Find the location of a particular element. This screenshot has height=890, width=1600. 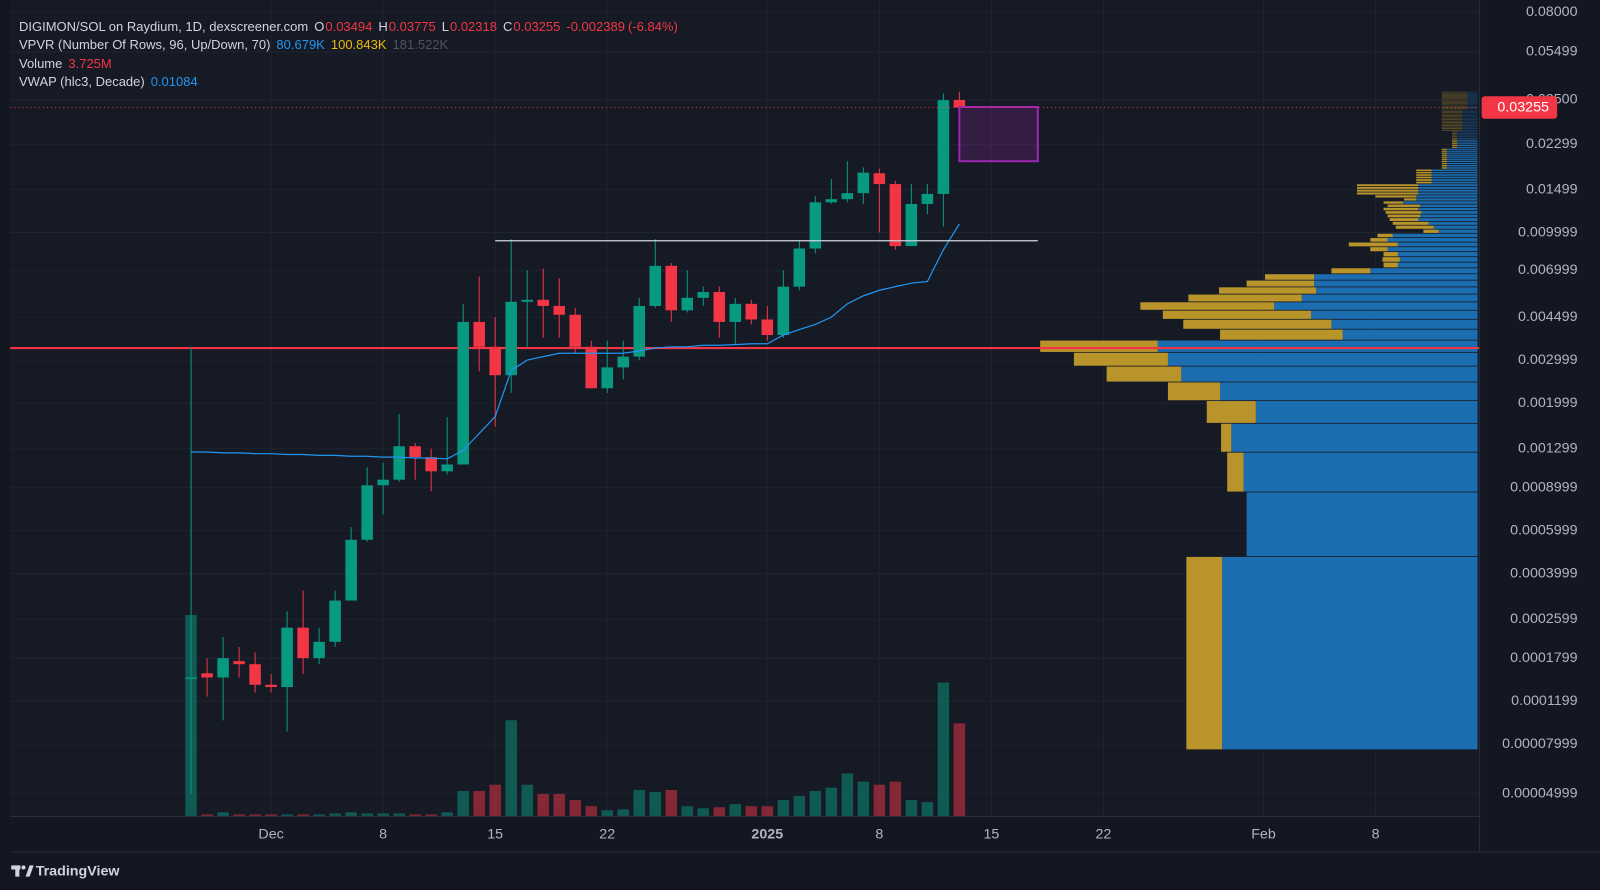

x-tick-label: 15 is located at coordinates (495, 835).